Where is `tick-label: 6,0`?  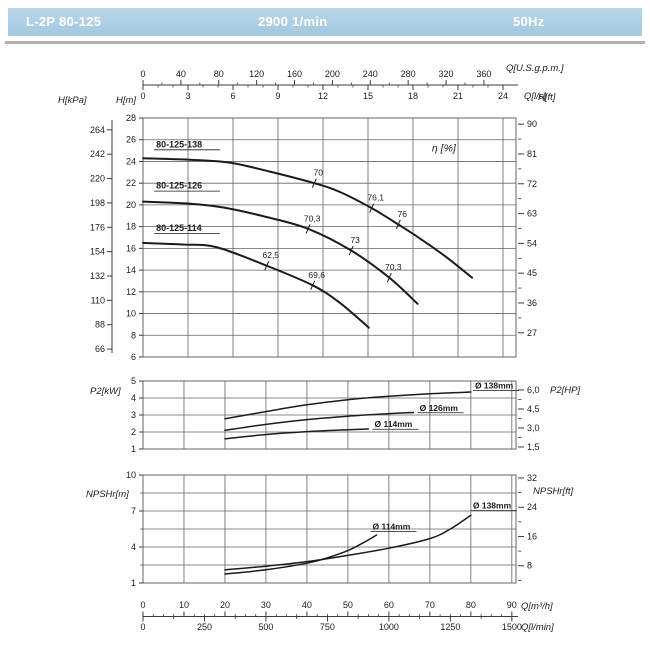 tick-label: 6,0 is located at coordinates (533, 390).